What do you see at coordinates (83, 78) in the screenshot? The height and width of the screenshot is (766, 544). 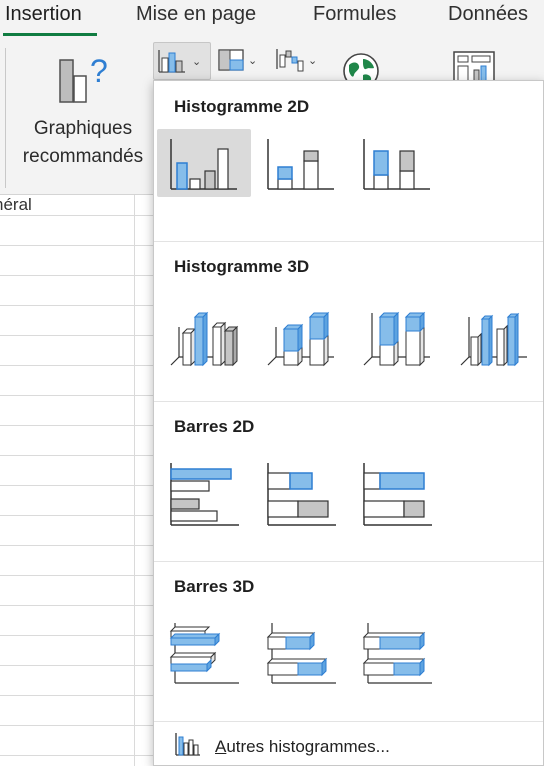 I see `recommended-charts-icon: ?` at bounding box center [83, 78].